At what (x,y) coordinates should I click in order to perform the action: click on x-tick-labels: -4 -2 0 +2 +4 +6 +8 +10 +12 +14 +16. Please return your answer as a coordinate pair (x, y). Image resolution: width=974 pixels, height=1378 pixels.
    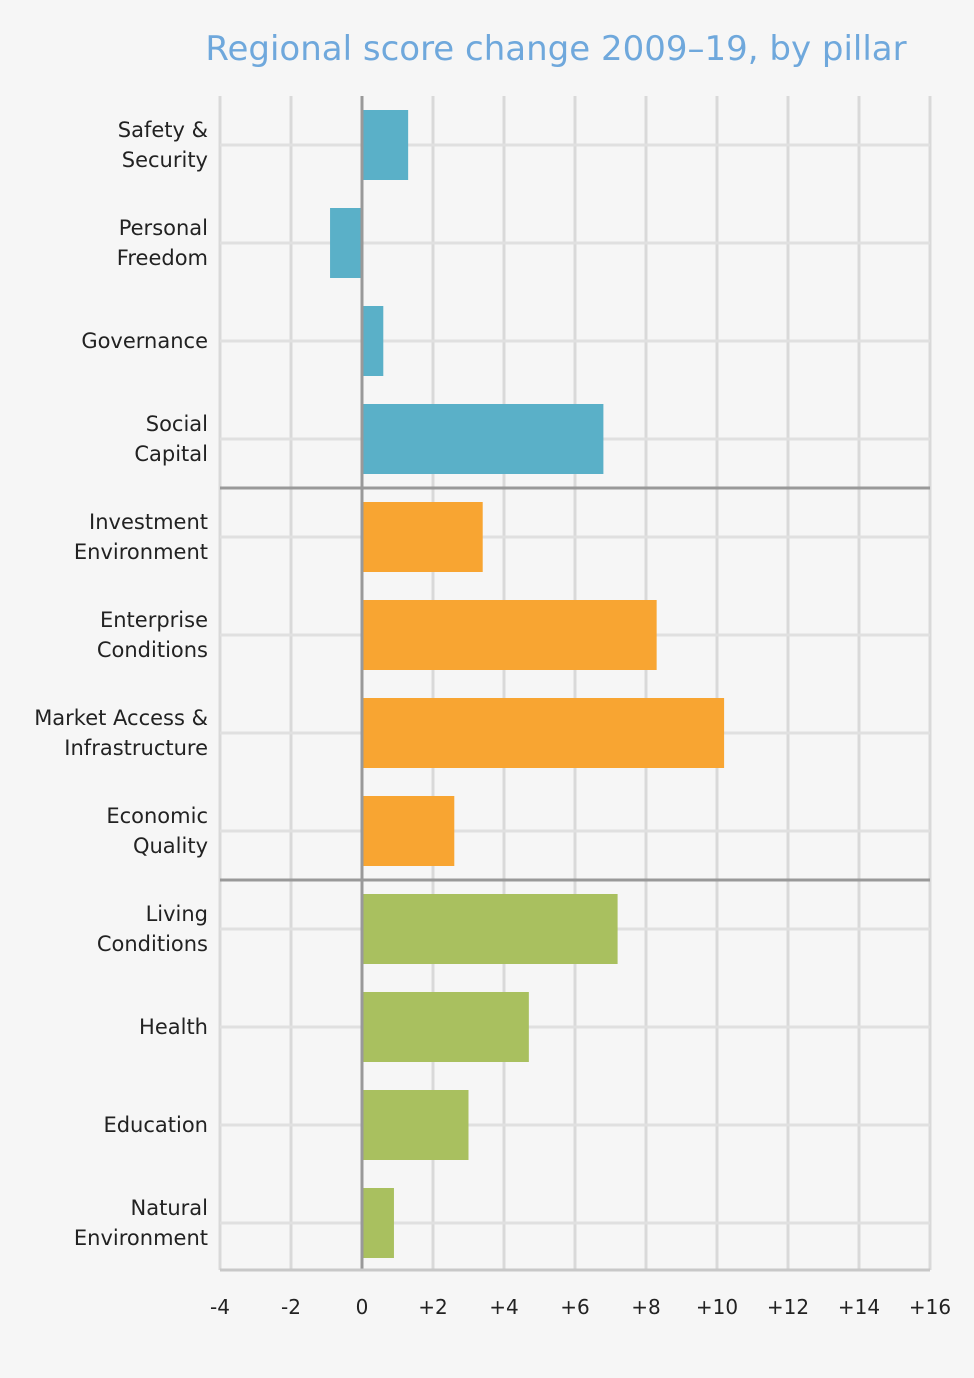
    Looking at the image, I should click on (580, 1307).